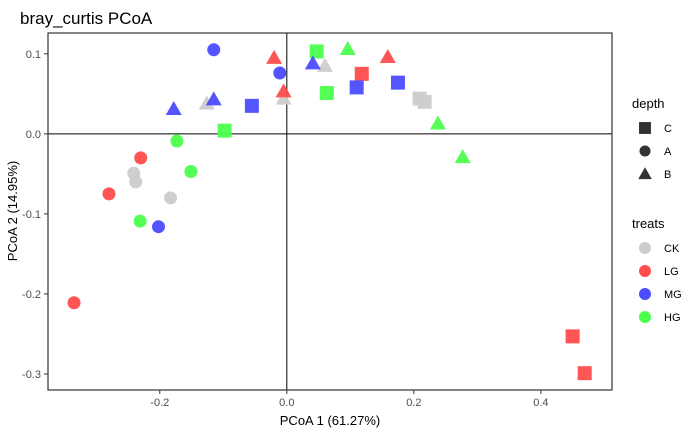 The image size is (692, 439). Describe the element at coordinates (668, 152) in the screenshot. I see `legend-label: A` at that location.